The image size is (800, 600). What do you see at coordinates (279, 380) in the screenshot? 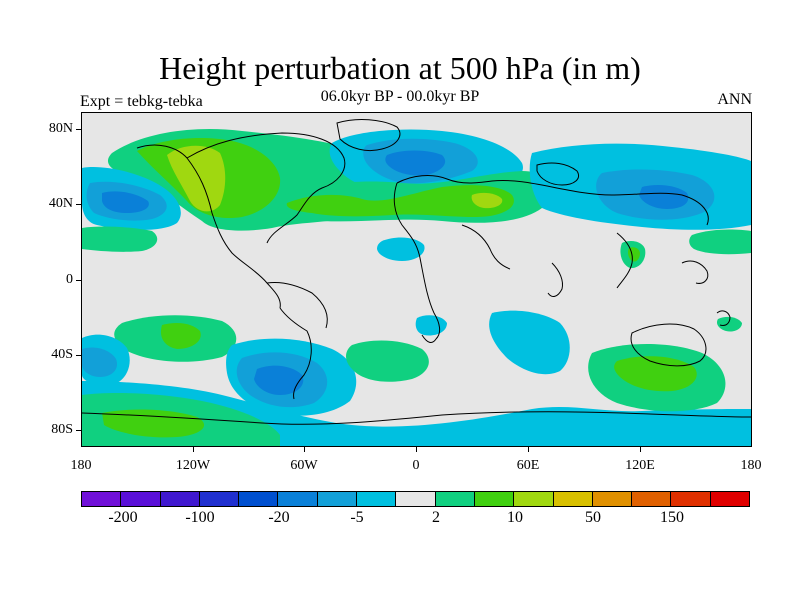
I see `anomaly-neg-strong-south-america` at bounding box center [279, 380].